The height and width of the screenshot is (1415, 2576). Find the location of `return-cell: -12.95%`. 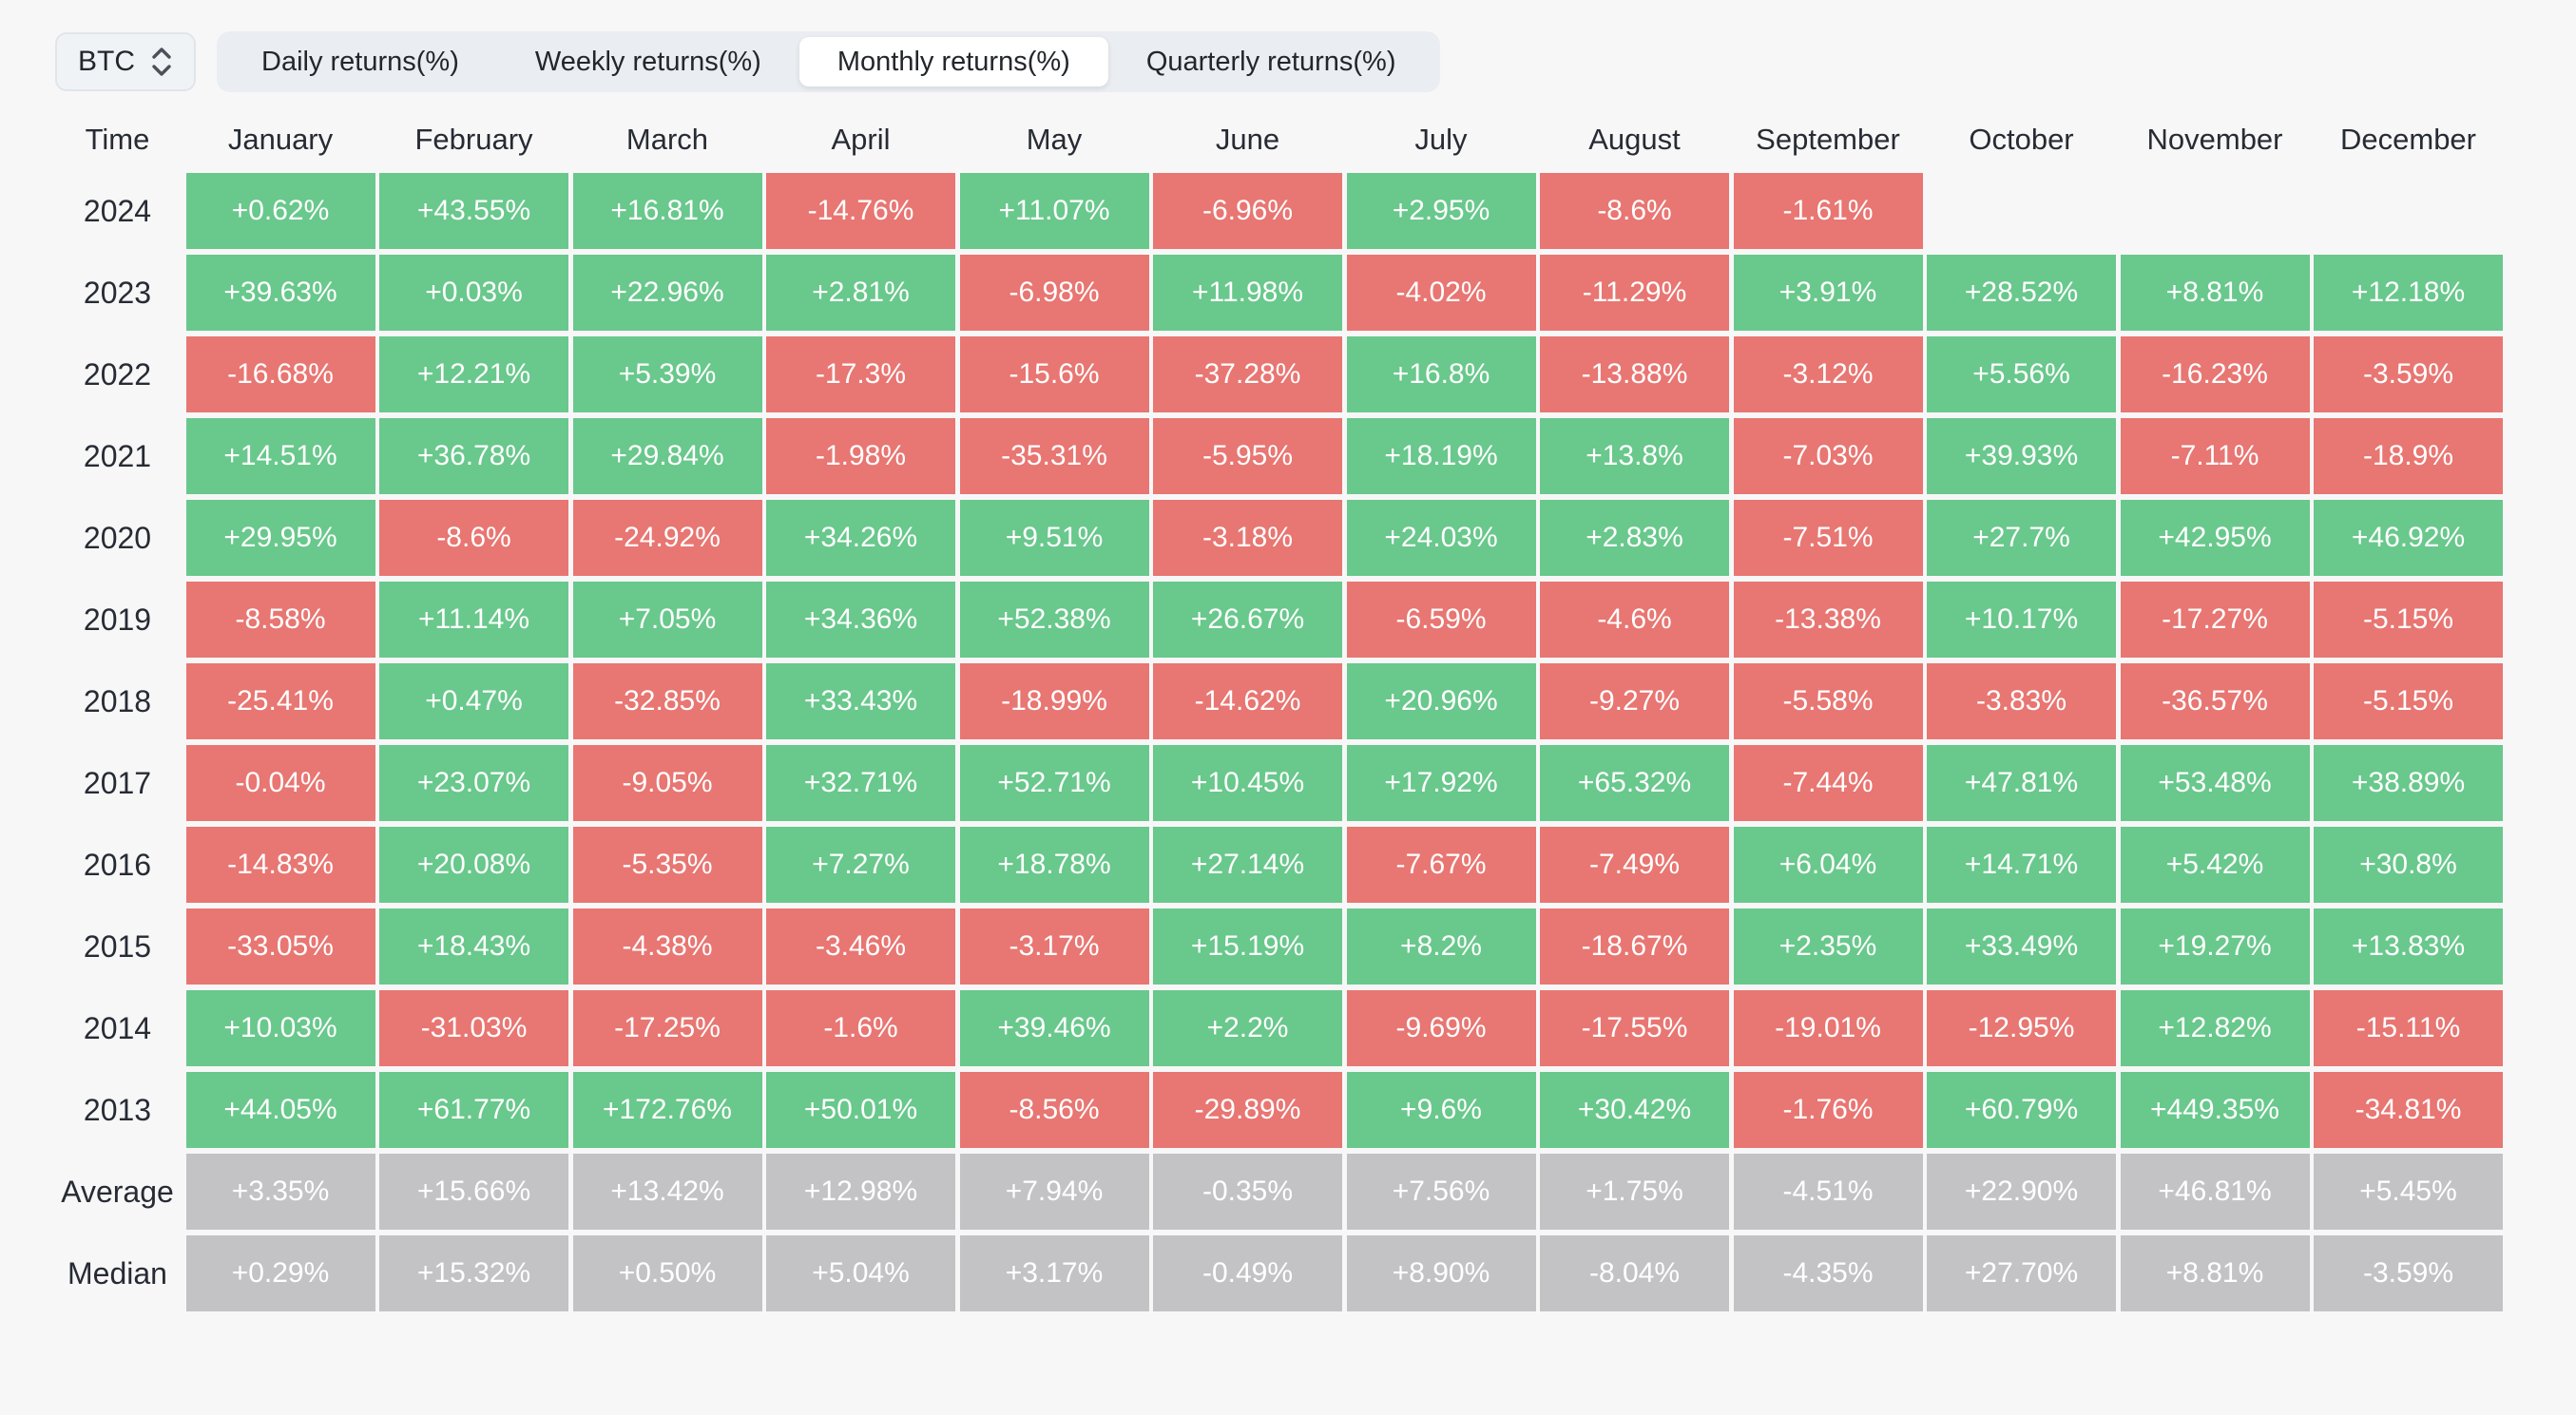

return-cell: -12.95% is located at coordinates (2021, 1028).